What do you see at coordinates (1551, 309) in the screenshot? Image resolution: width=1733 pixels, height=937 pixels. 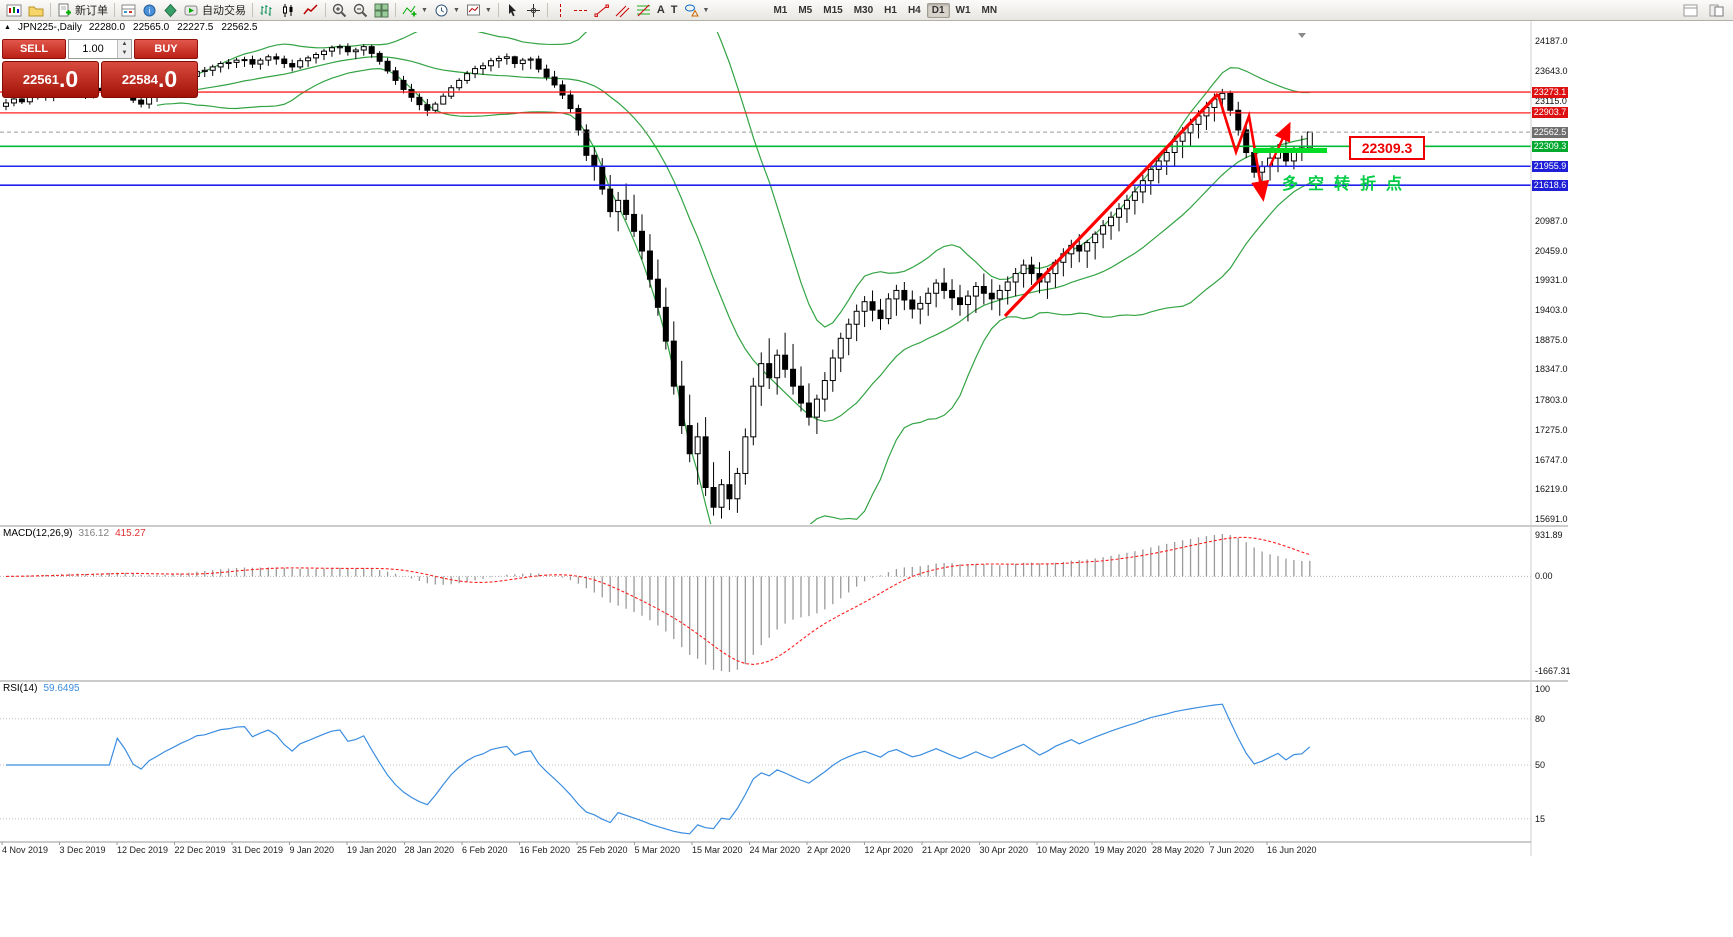 I see `price-axis-label: 19403.0` at bounding box center [1551, 309].